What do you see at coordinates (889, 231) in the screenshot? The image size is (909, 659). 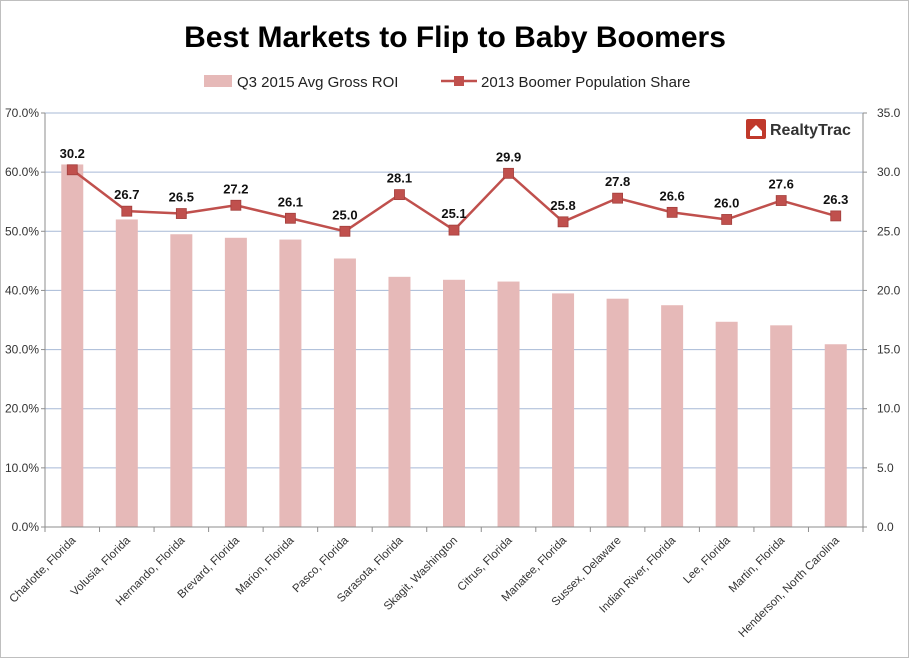 I see `y-right-tick-label: 25.0` at bounding box center [889, 231].